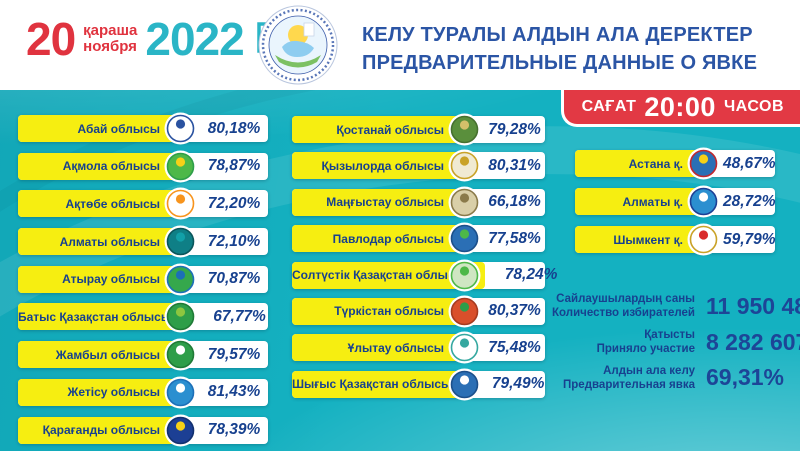 The height and width of the screenshot is (451, 800). Describe the element at coordinates (110, 30) in the screenshot. I see `date-month-kk: қараша` at that location.